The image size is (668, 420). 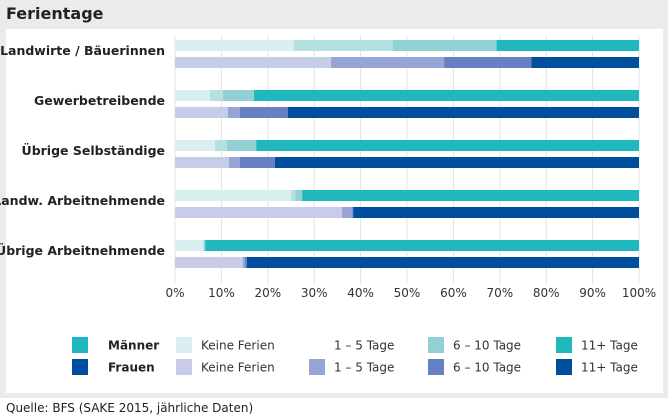 What do you see at coordinates (174, 293) in the screenshot?
I see `x-tick-label: 0%` at bounding box center [174, 293].